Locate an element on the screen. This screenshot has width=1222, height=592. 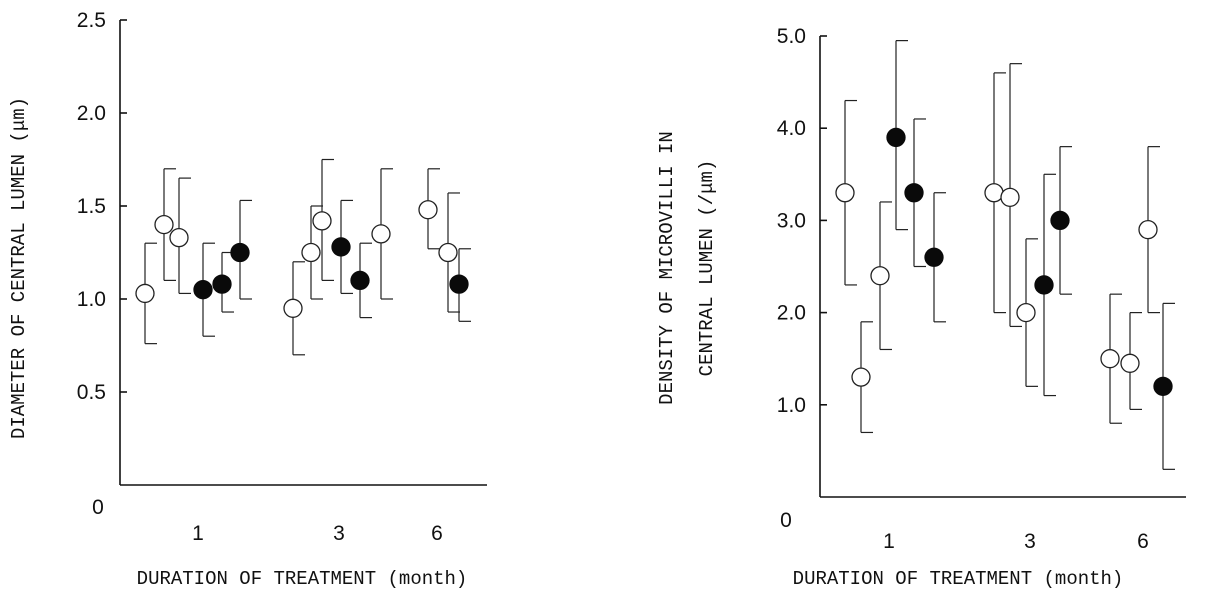
y-tick-label: 5.0 is located at coordinates (791, 36).